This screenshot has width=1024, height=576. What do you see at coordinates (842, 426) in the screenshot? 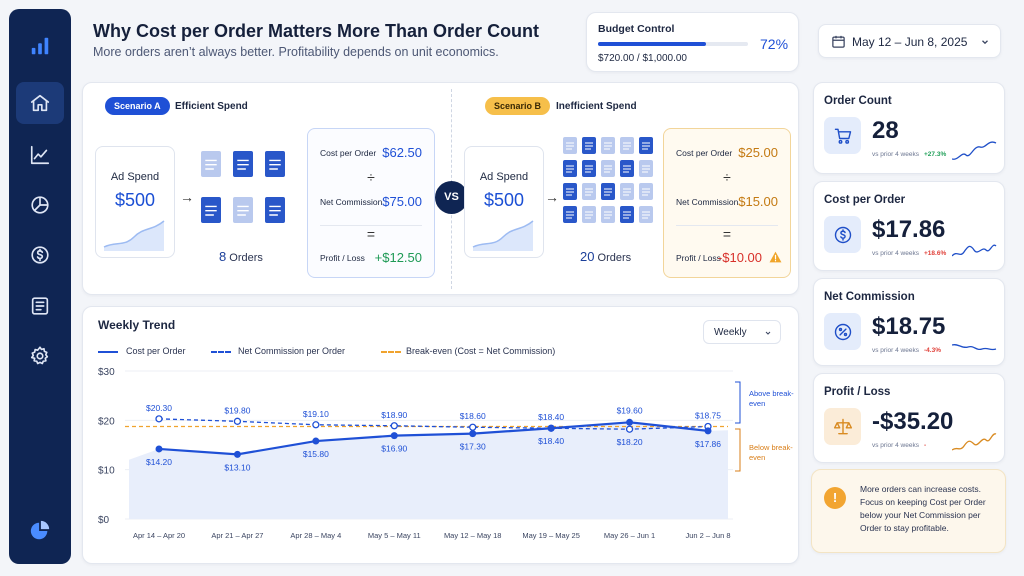
I see `scale-icon` at bounding box center [842, 426].